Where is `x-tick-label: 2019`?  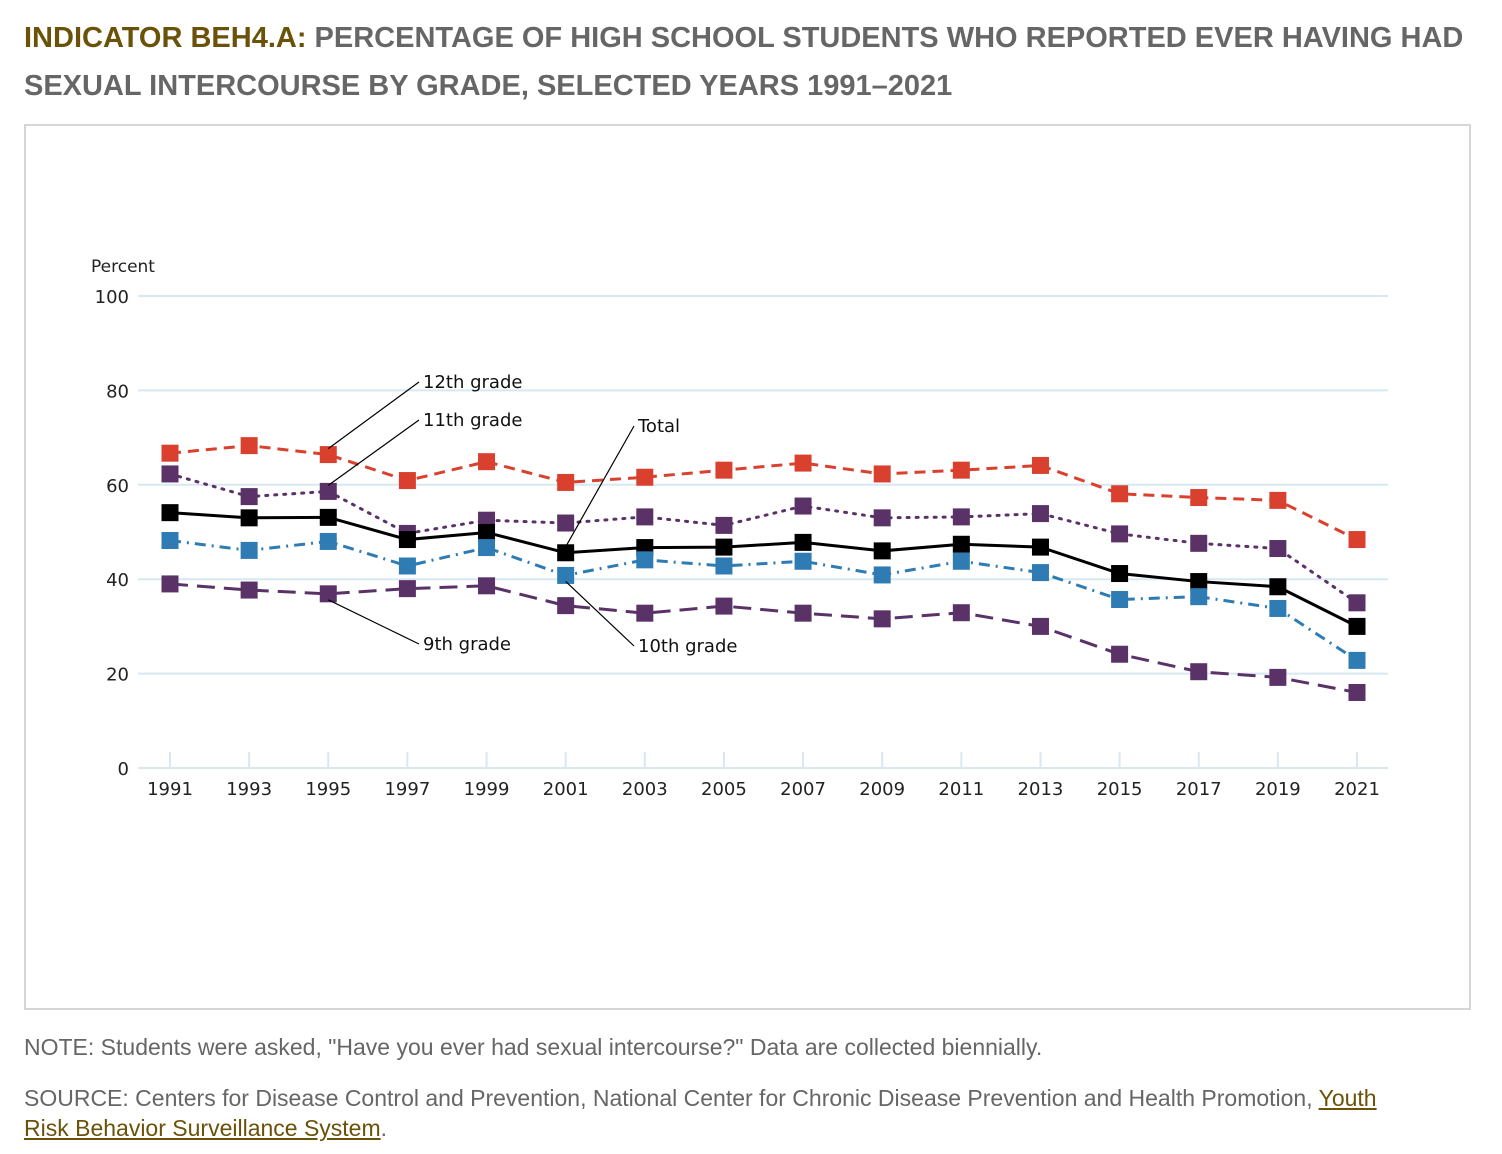
x-tick-label: 2019 is located at coordinates (1278, 789).